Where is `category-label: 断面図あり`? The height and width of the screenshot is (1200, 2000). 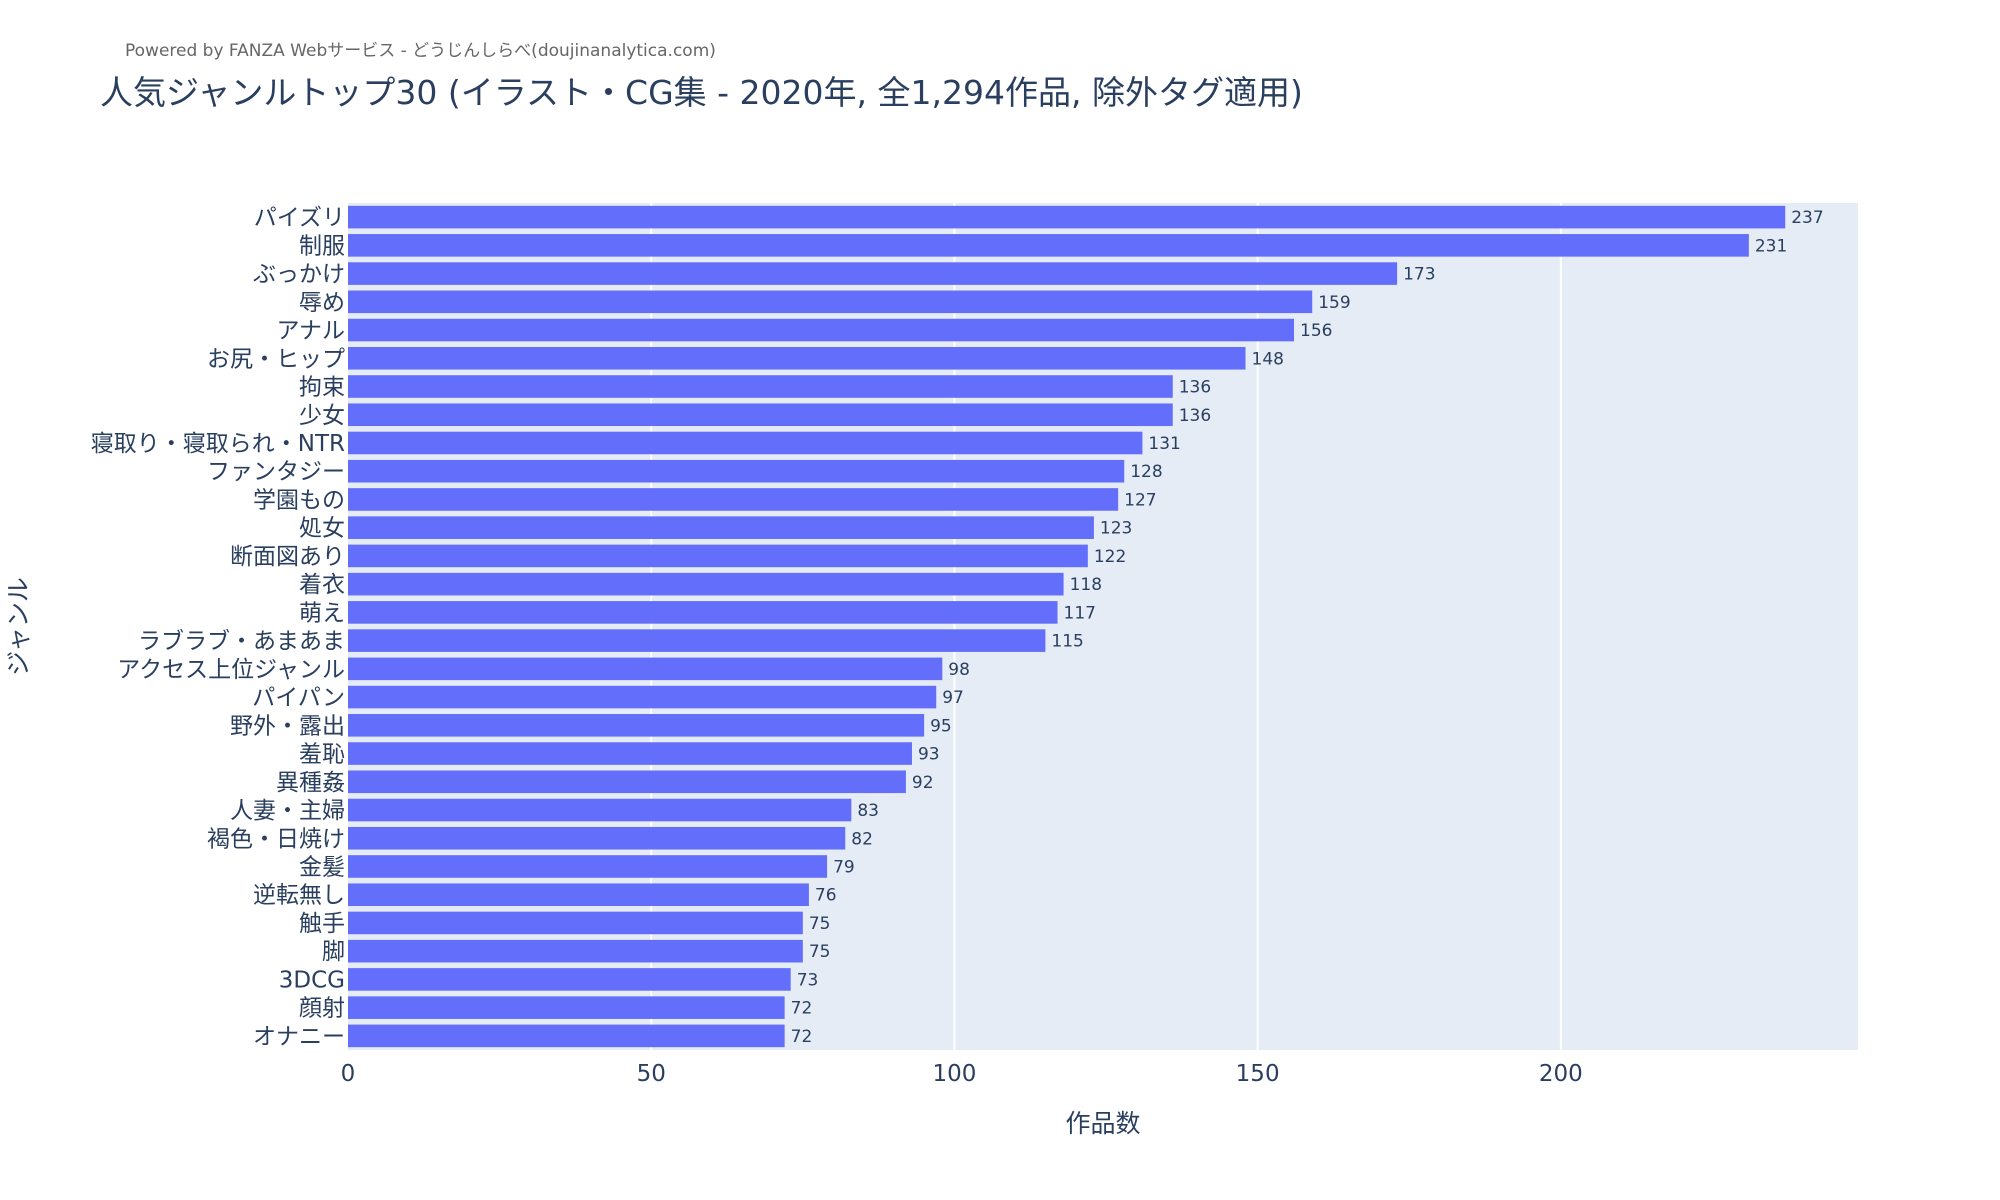
category-label: 断面図あり is located at coordinates (287, 557).